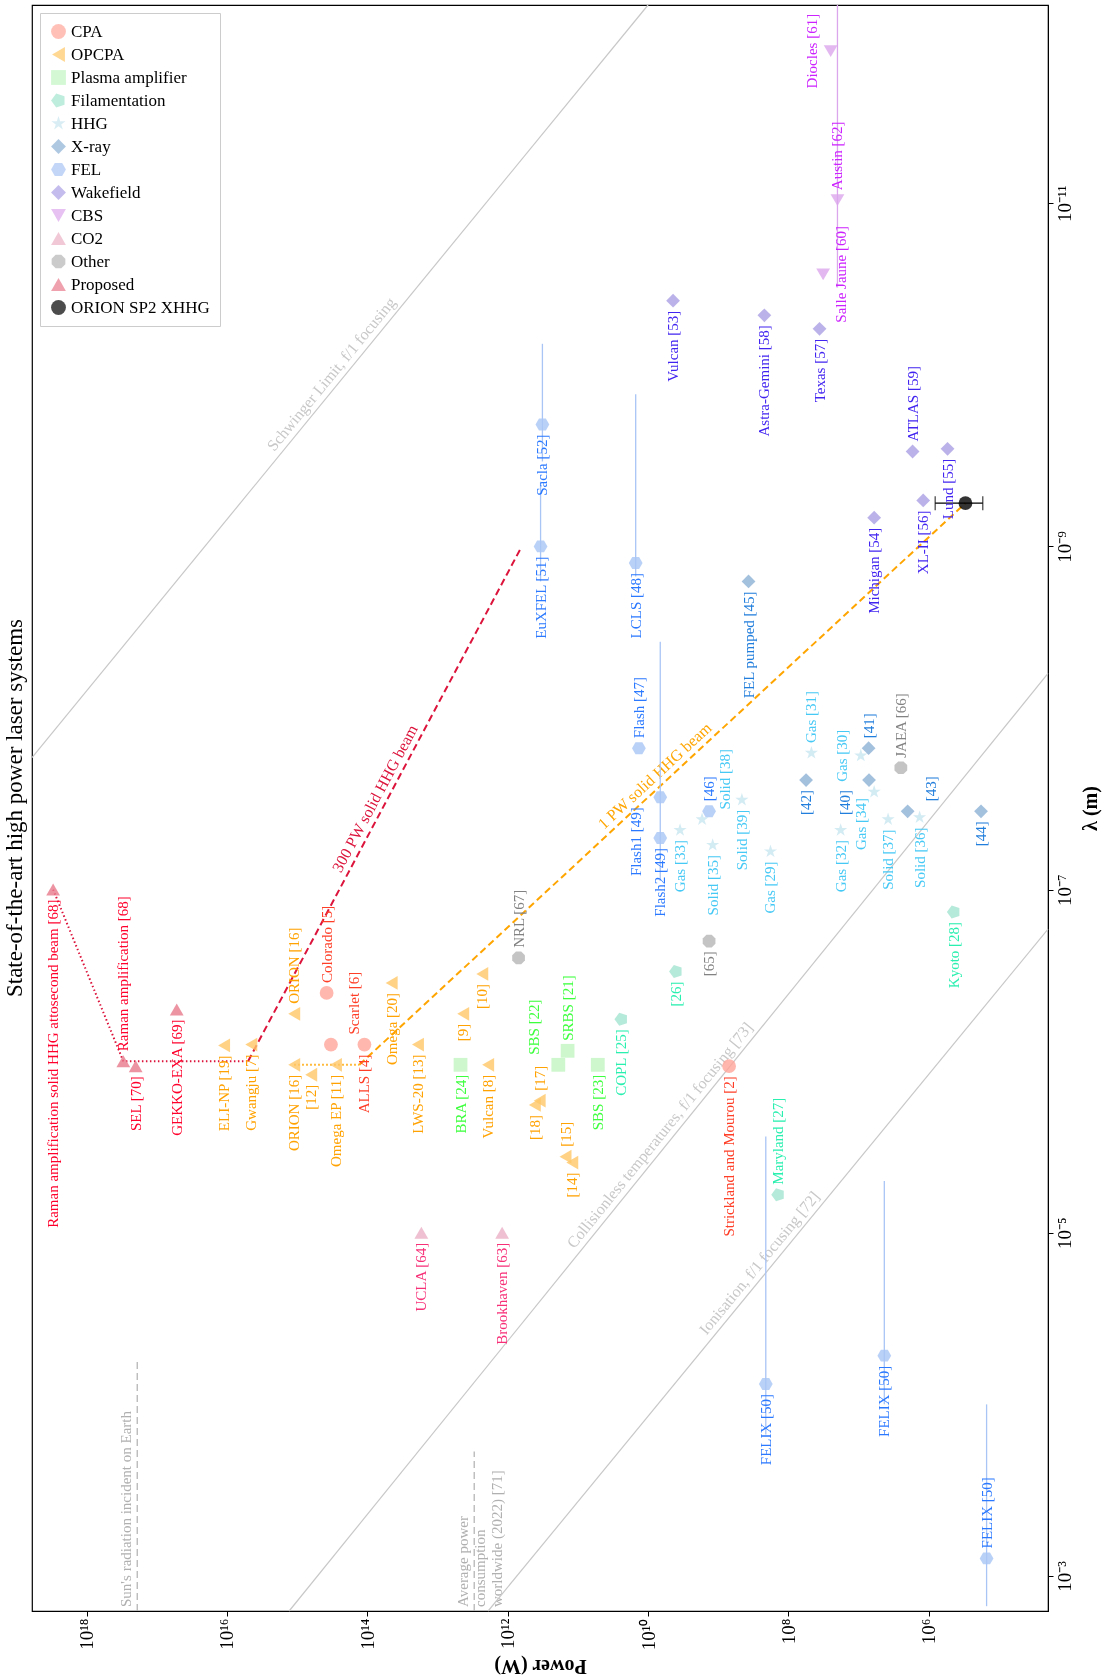  Describe the element at coordinates (87, 238) in the screenshot. I see `legend-label: CO2` at that location.